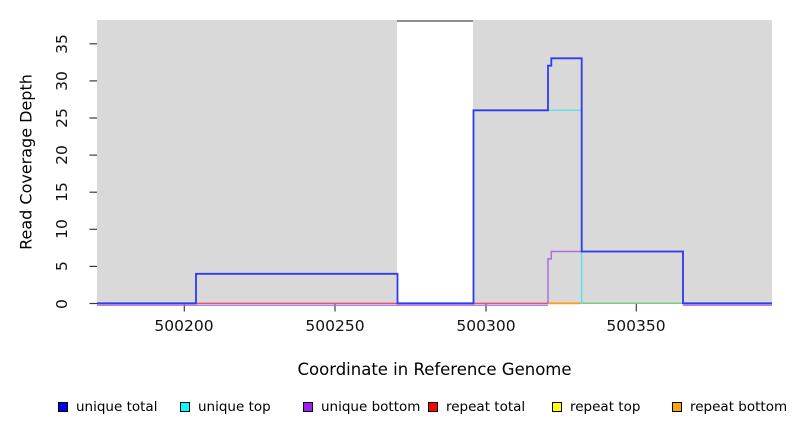 This screenshot has height=432, width=792. I want to click on legend-item-repeat-bottom: repeat bottom, so click(730, 407).